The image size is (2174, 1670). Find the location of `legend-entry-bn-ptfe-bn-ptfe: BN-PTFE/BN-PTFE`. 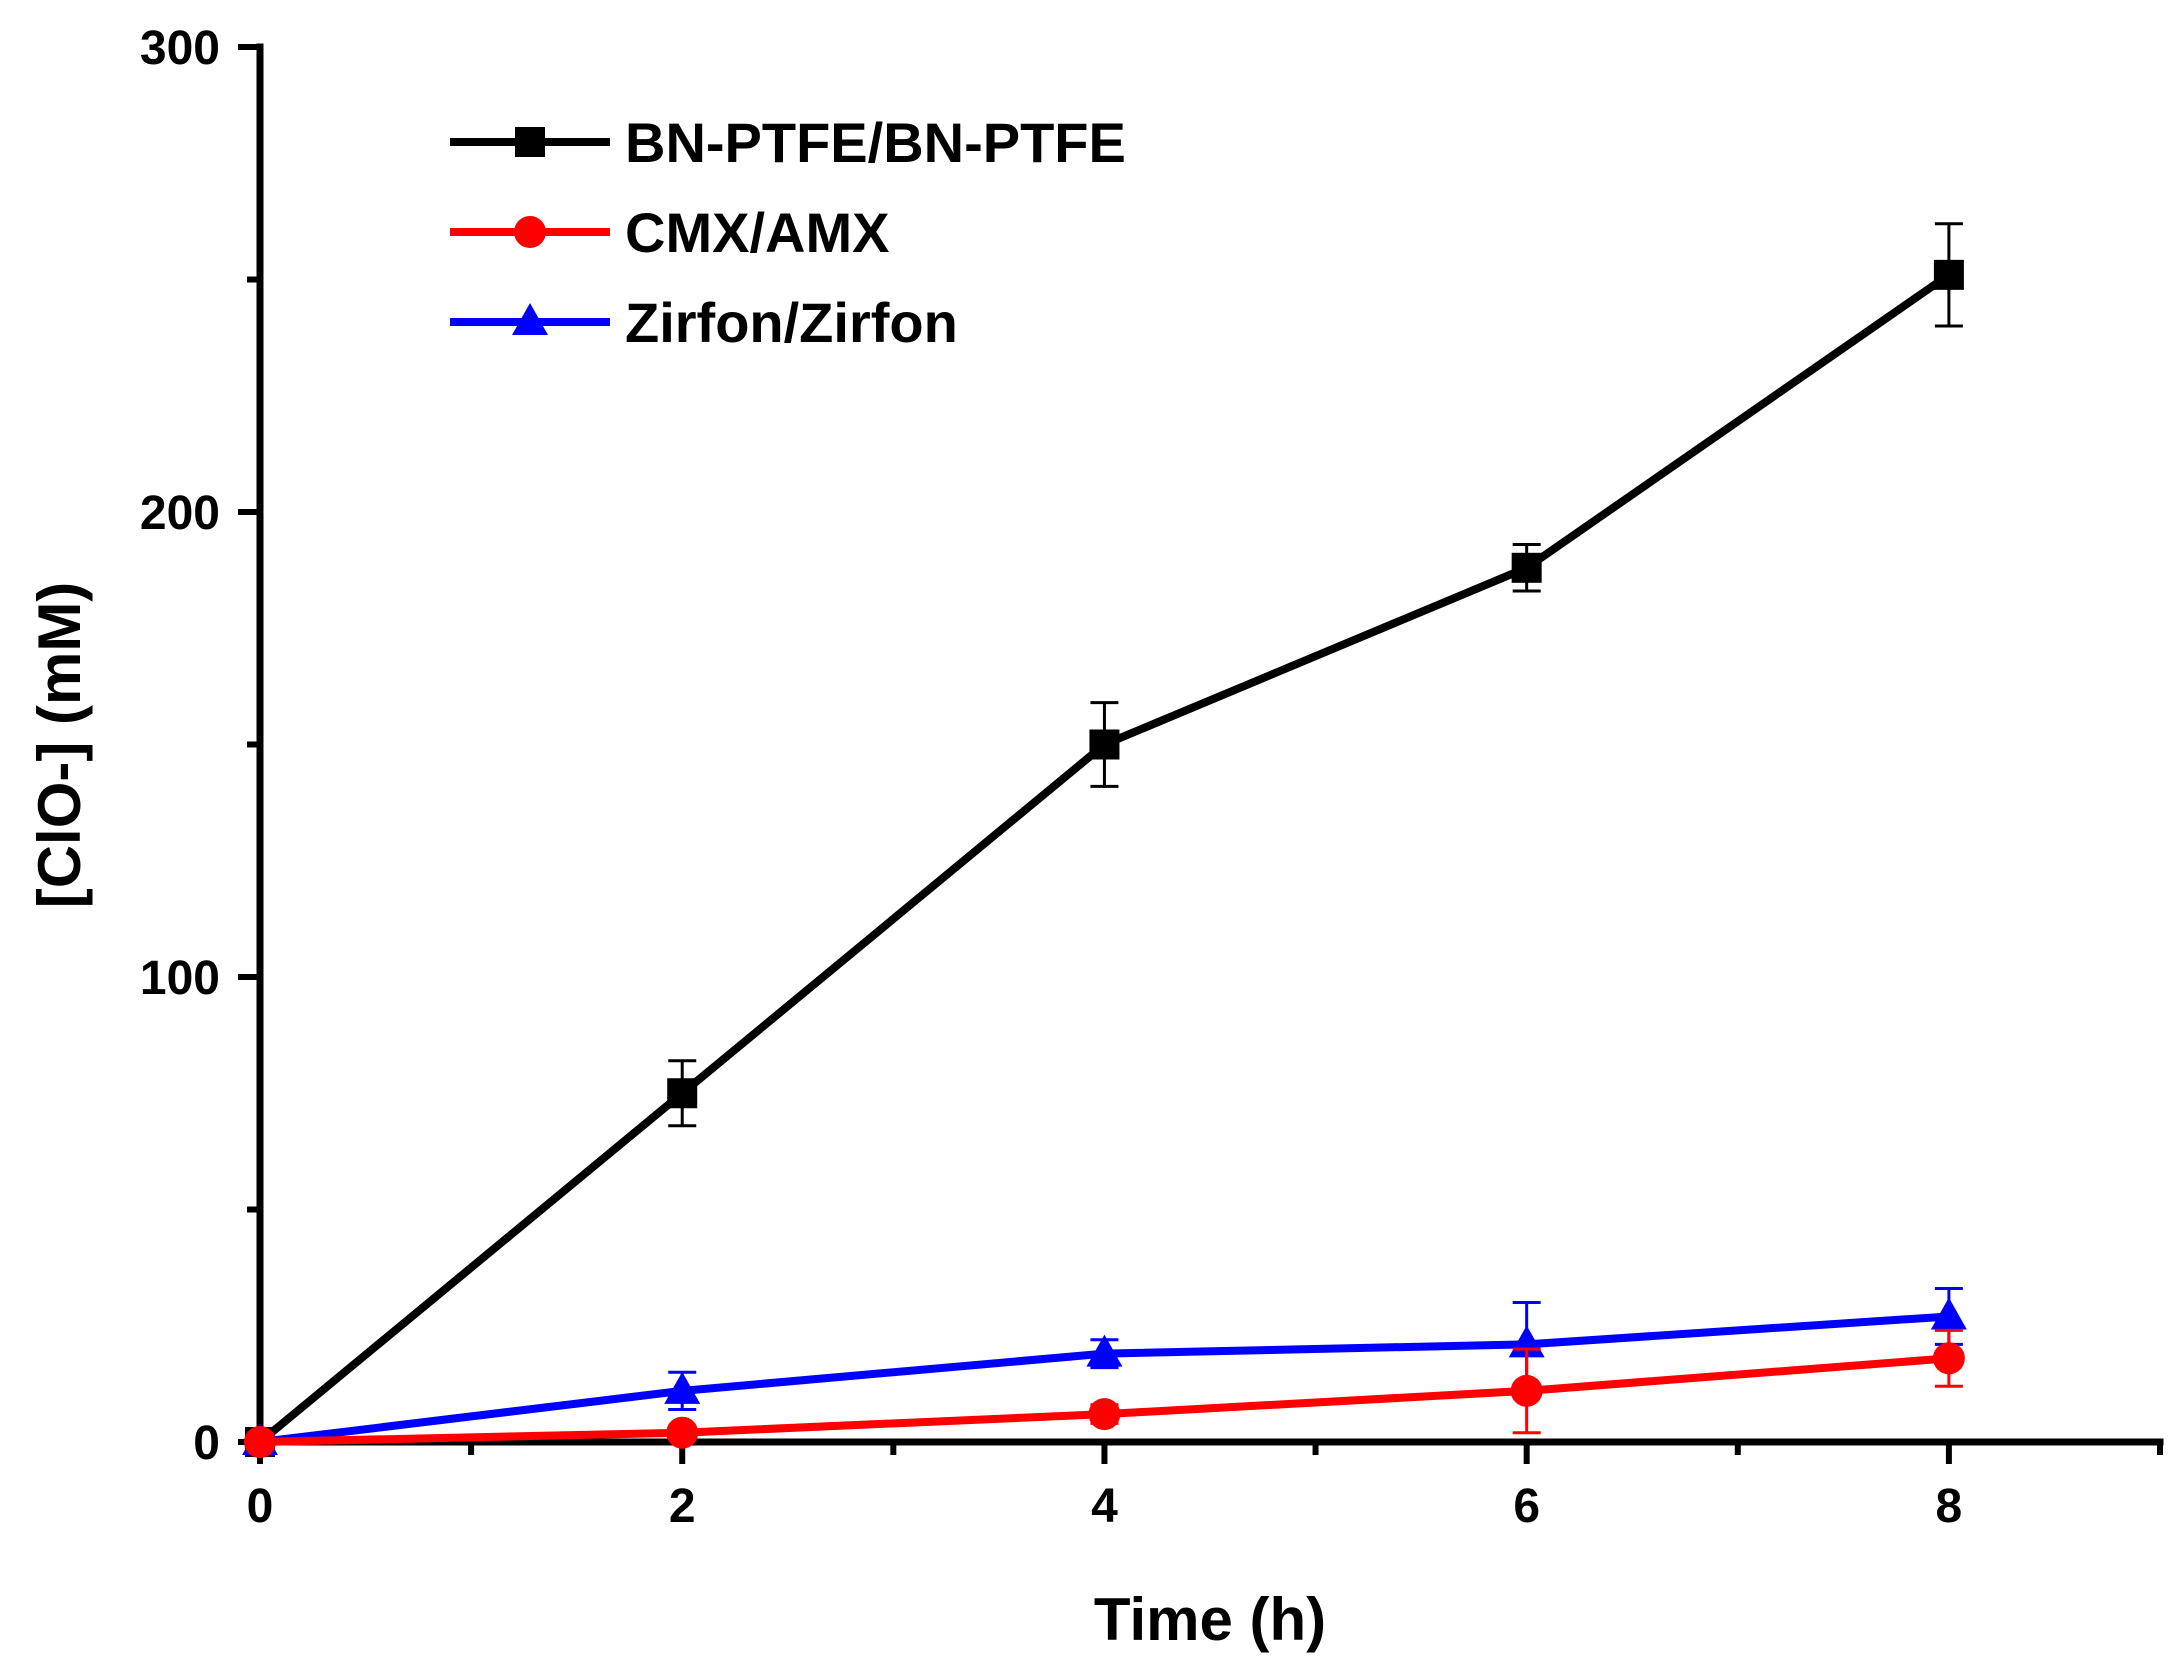

legend-entry-bn-ptfe-bn-ptfe: BN-PTFE/BN-PTFE is located at coordinates (788, 142).